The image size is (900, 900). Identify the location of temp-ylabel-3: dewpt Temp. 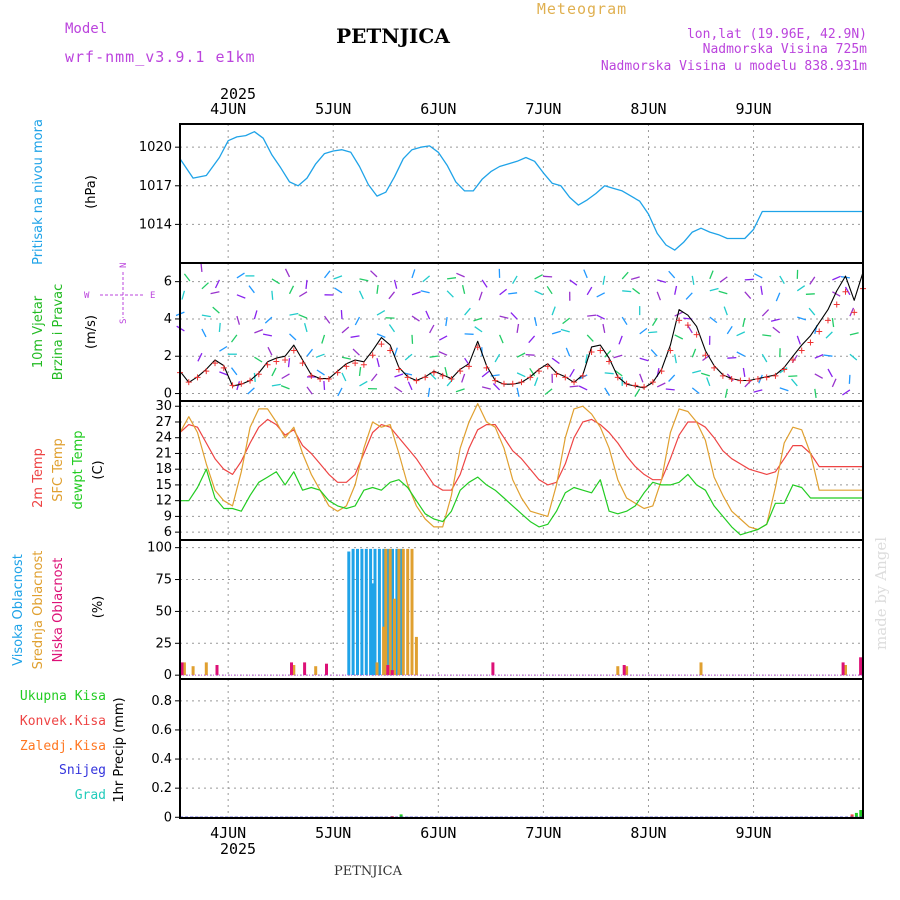
(78, 469).